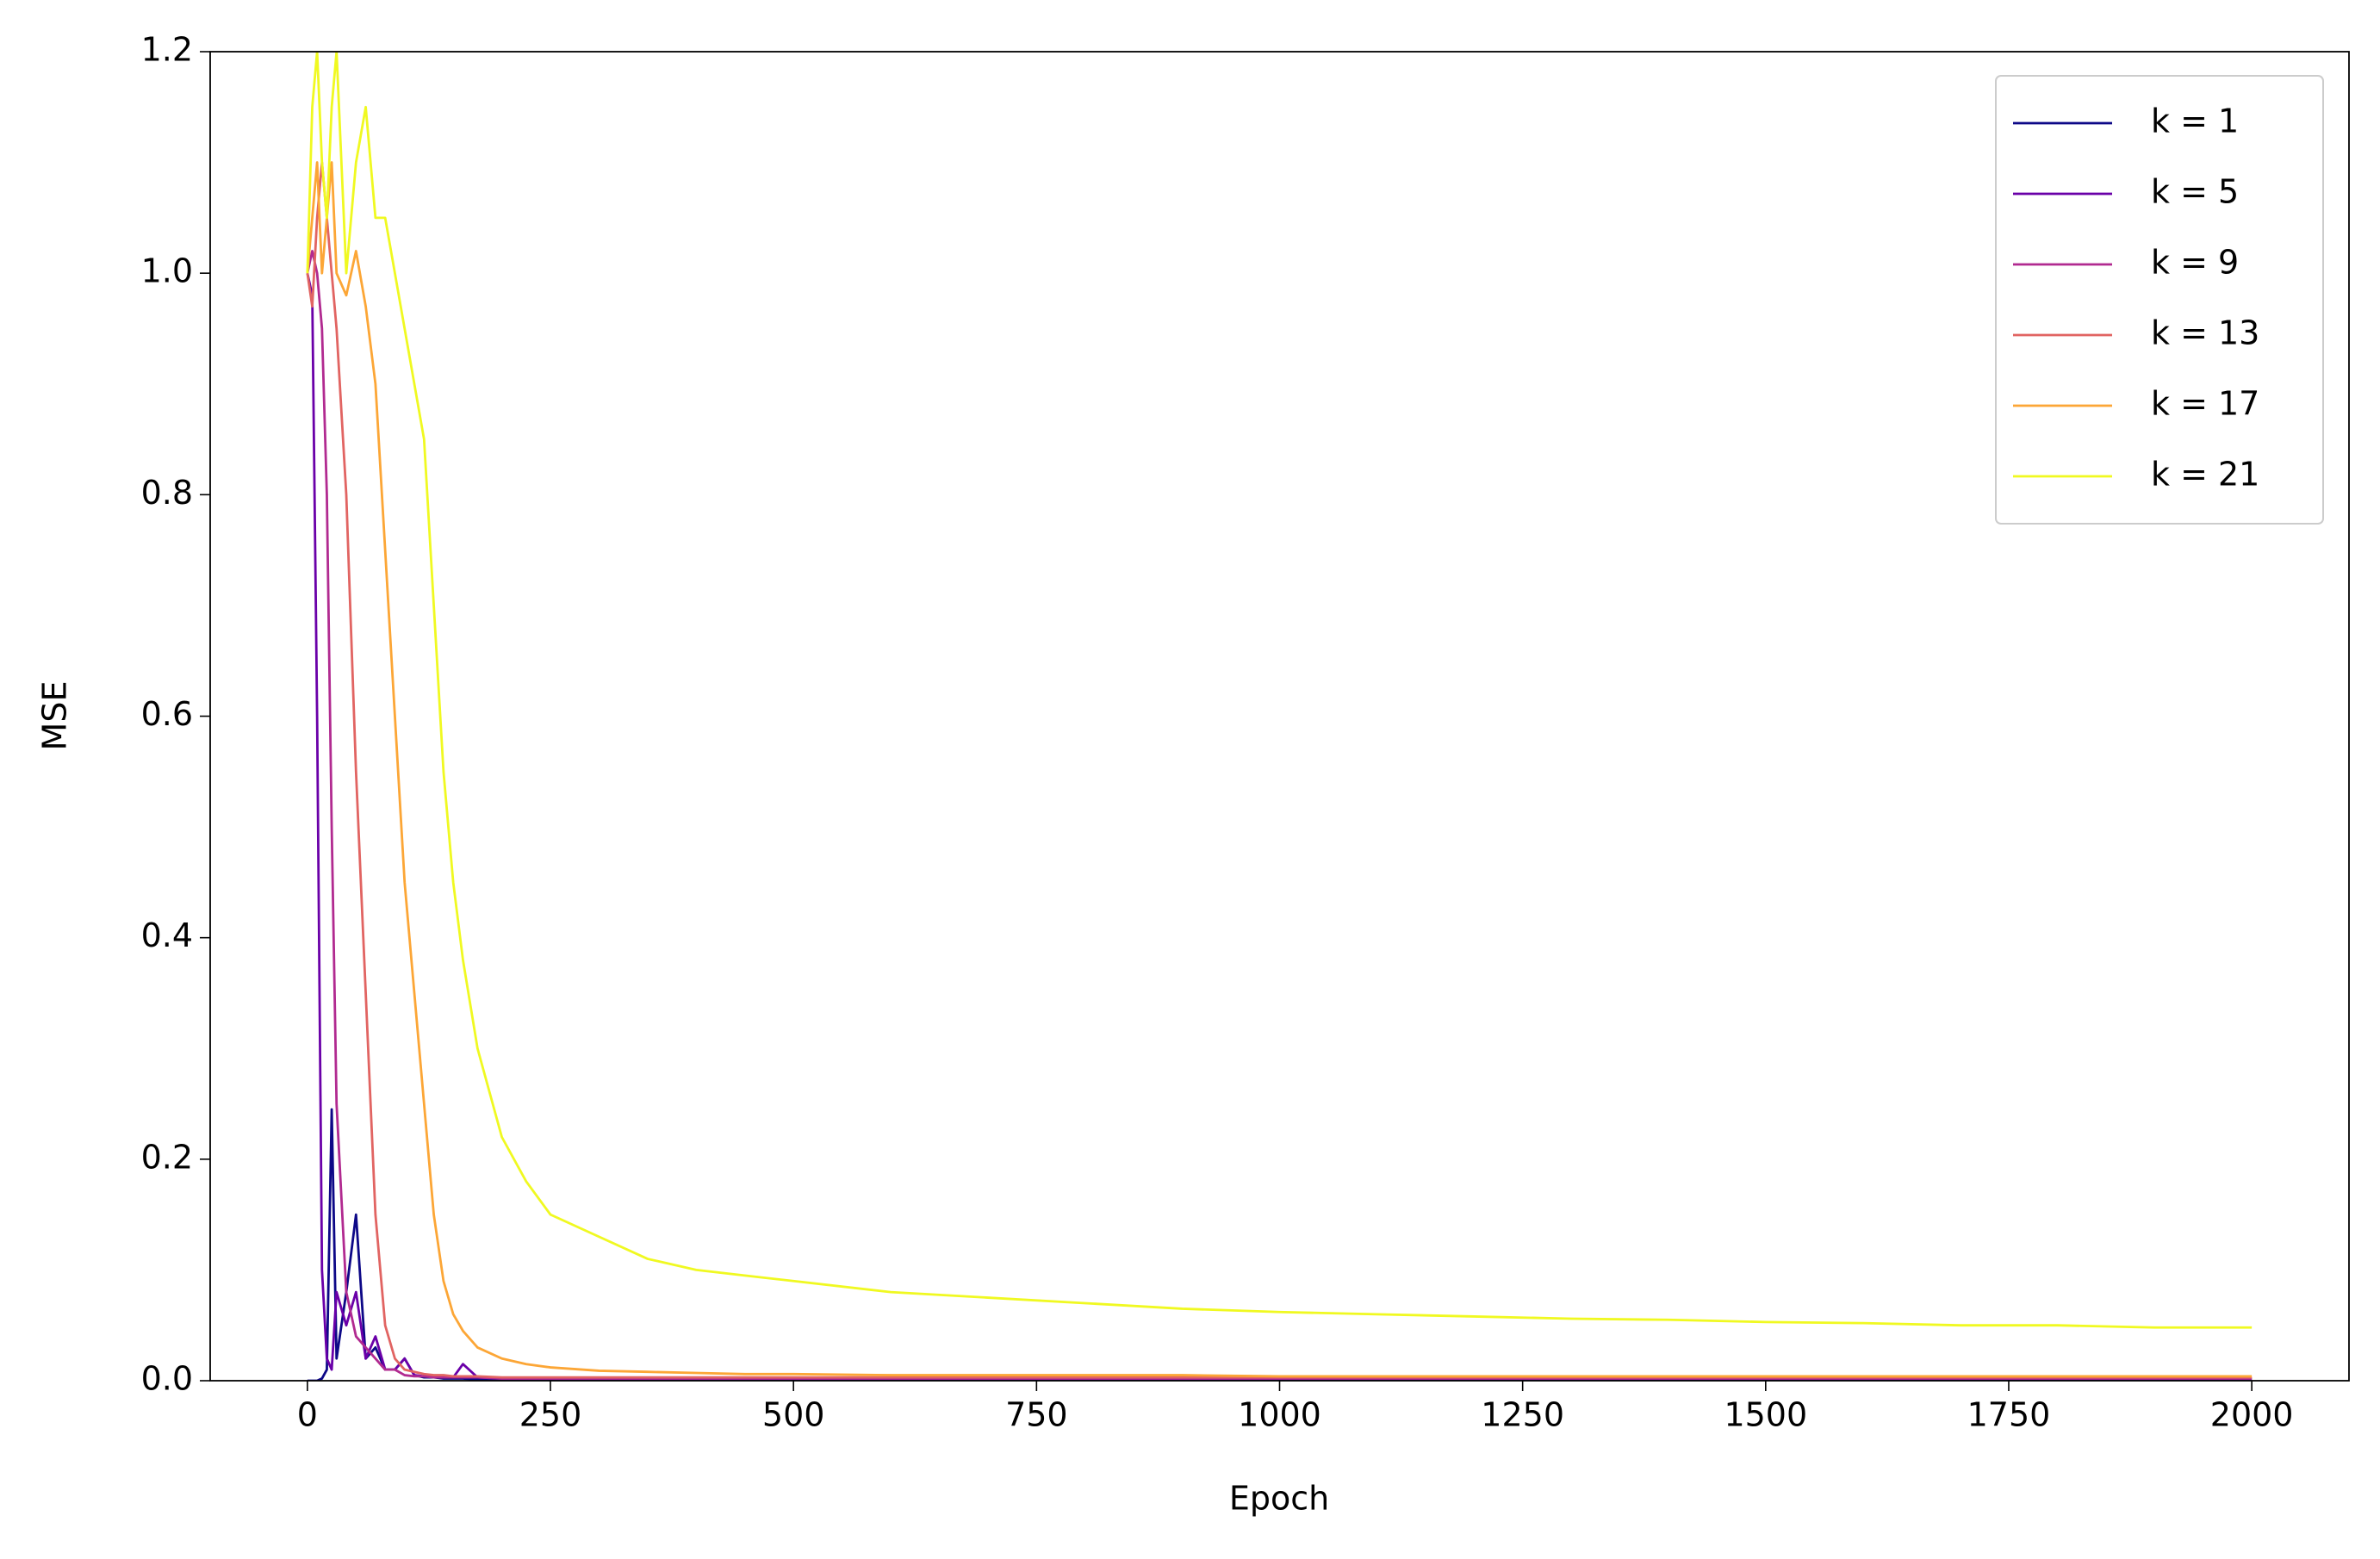  Describe the element at coordinates (2252, 1415) in the screenshot. I see `x-tick-label: 2000` at that location.